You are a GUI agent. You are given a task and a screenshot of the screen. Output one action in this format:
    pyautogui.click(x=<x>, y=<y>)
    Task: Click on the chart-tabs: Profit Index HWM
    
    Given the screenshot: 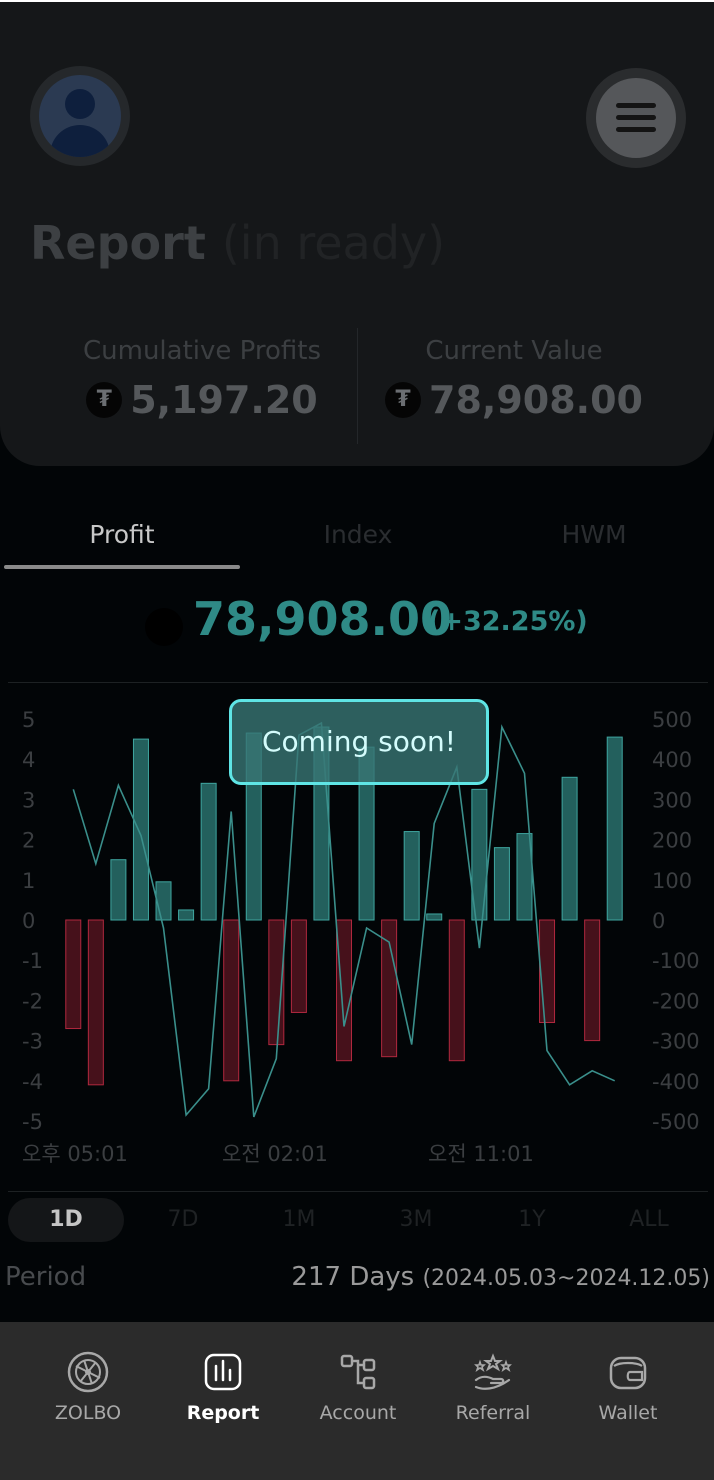 What is the action you would take?
    pyautogui.click(x=359, y=538)
    